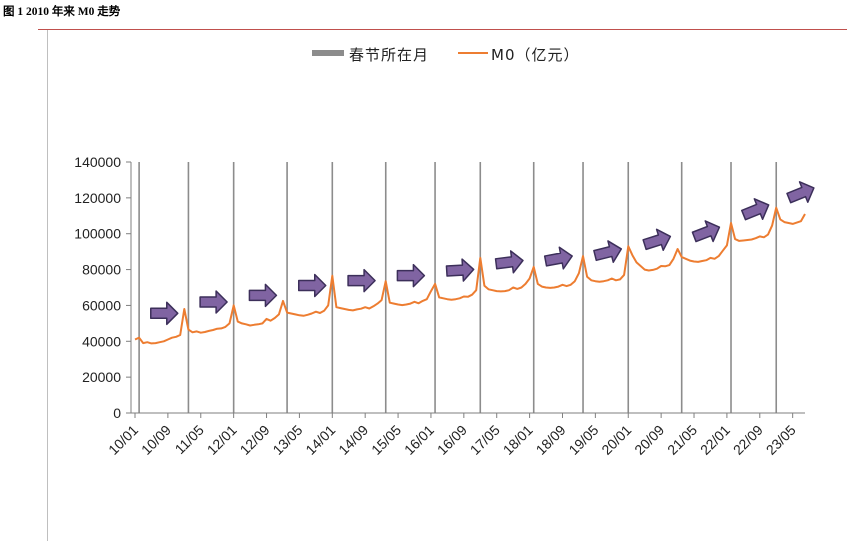 This screenshot has width=847, height=541. I want to click on x-tick-label: 18/09, so click(551, 440).